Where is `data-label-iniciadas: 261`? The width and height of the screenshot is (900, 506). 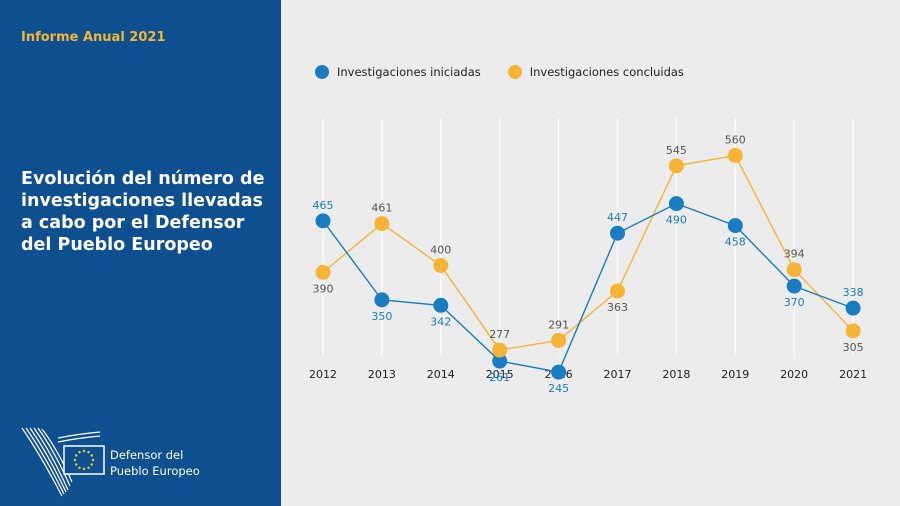 data-label-iniciadas: 261 is located at coordinates (499, 377).